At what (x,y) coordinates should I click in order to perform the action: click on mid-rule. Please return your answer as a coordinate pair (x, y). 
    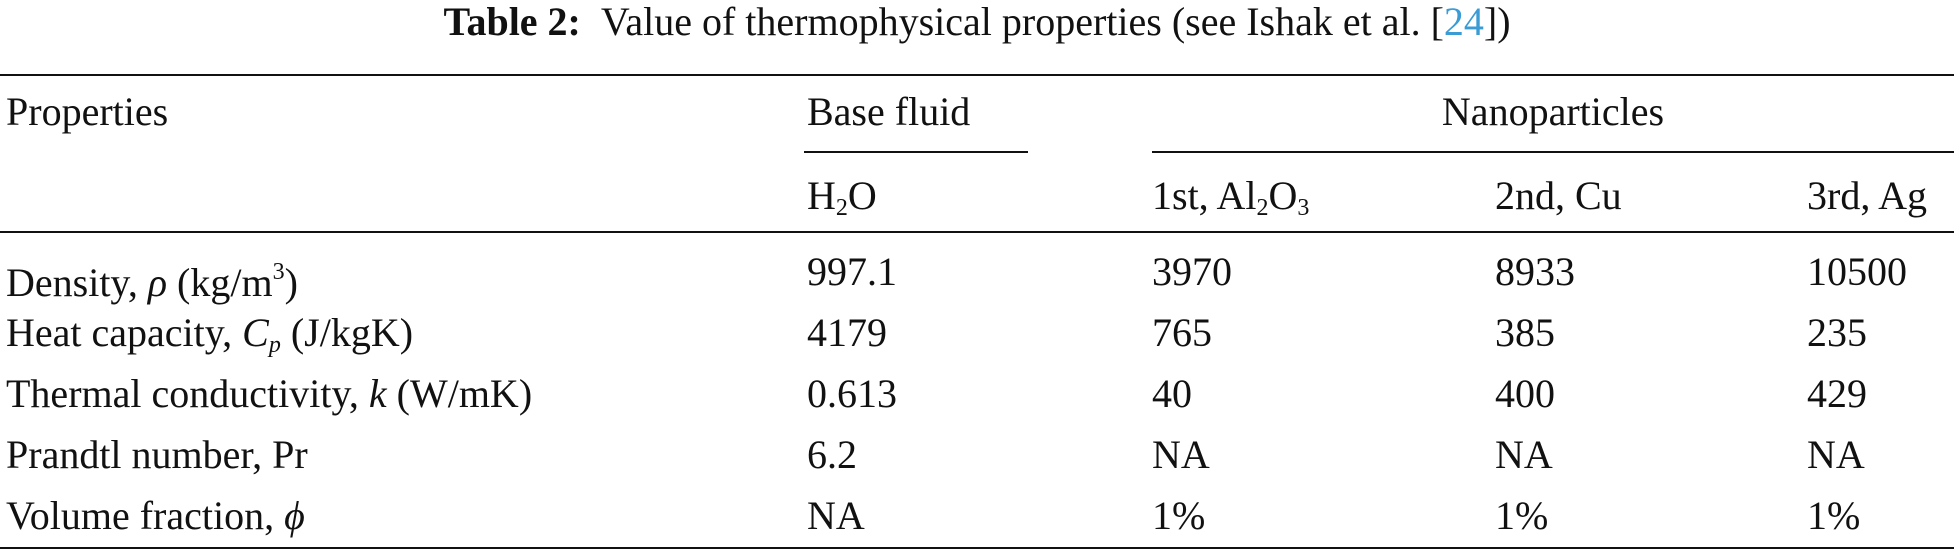
    Looking at the image, I should click on (977, 232).